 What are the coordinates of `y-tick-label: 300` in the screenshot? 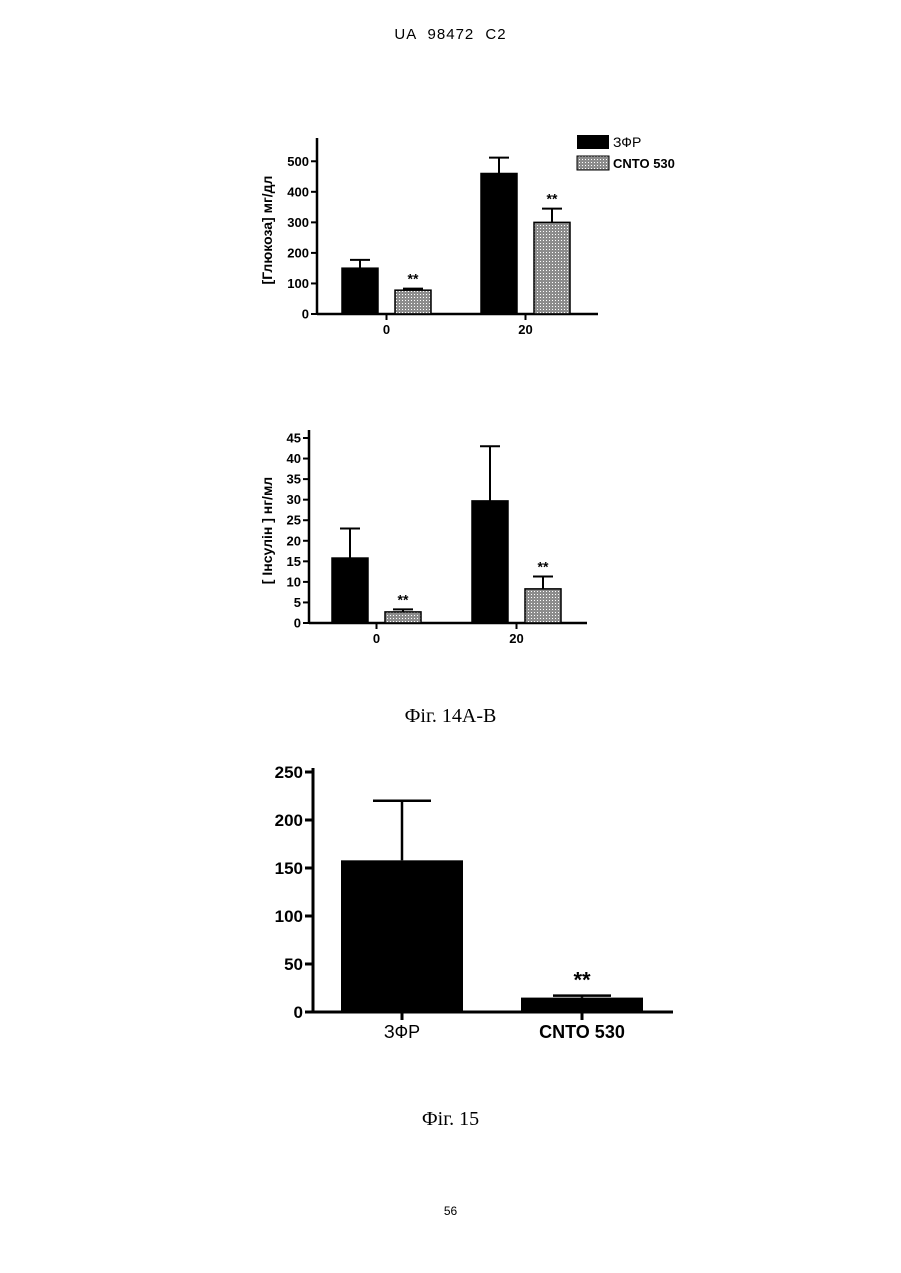 It's located at (298, 222).